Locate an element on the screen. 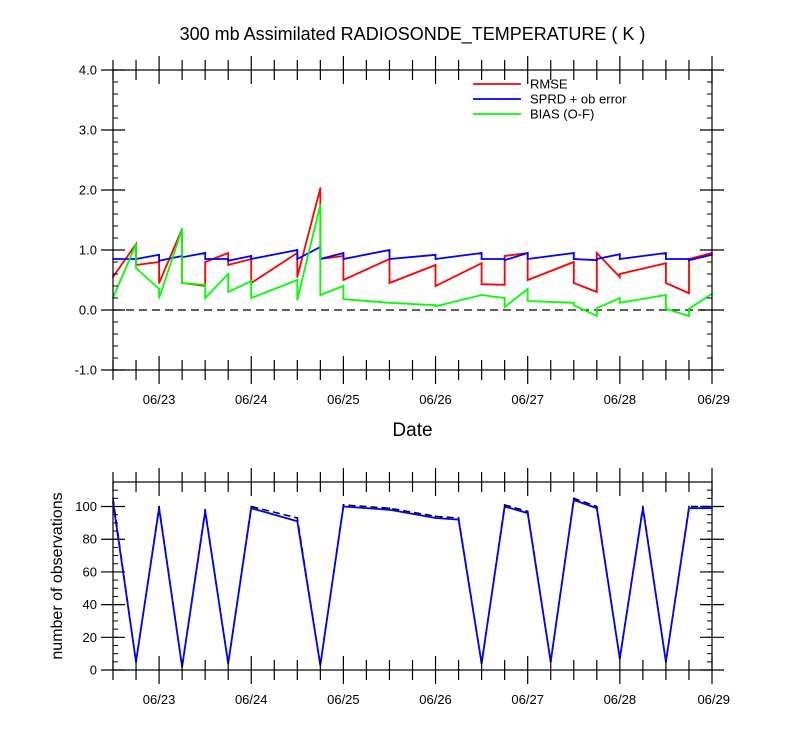 The image size is (800, 750). x-tick-label: 06/29 is located at coordinates (713, 399).